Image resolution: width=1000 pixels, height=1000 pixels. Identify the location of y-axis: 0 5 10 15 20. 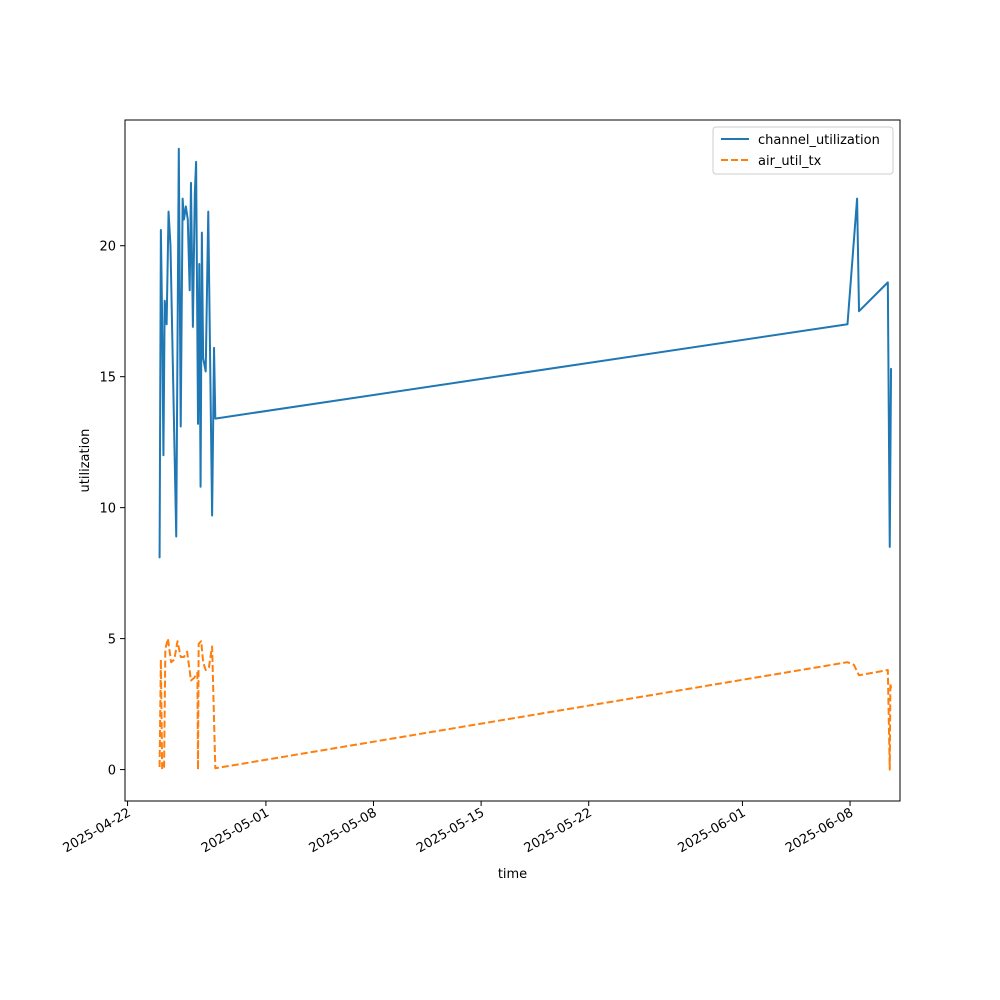
(112, 509).